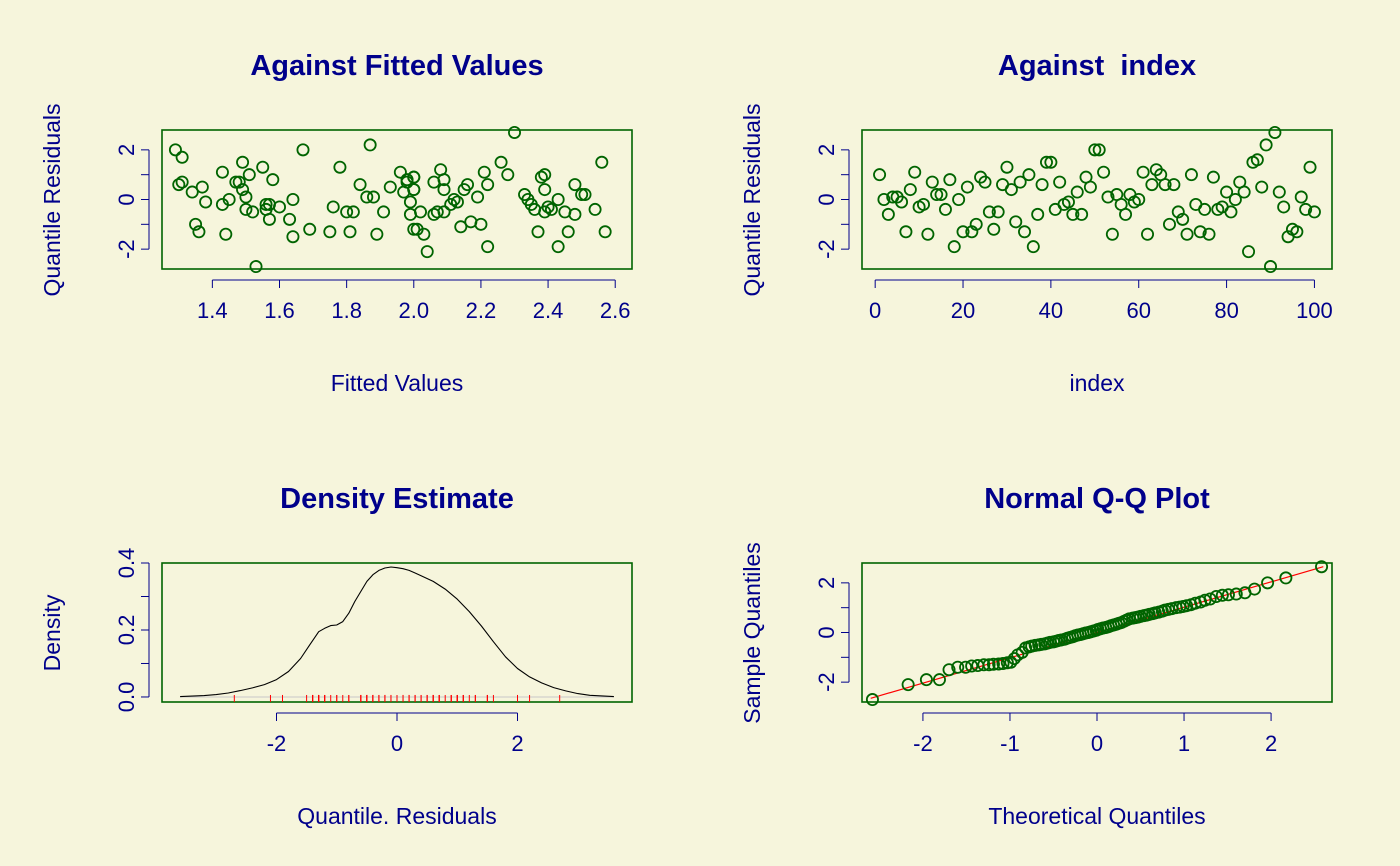 The image size is (1400, 866). Describe the element at coordinates (517, 743) in the screenshot. I see `x-tick-label: 2` at that location.